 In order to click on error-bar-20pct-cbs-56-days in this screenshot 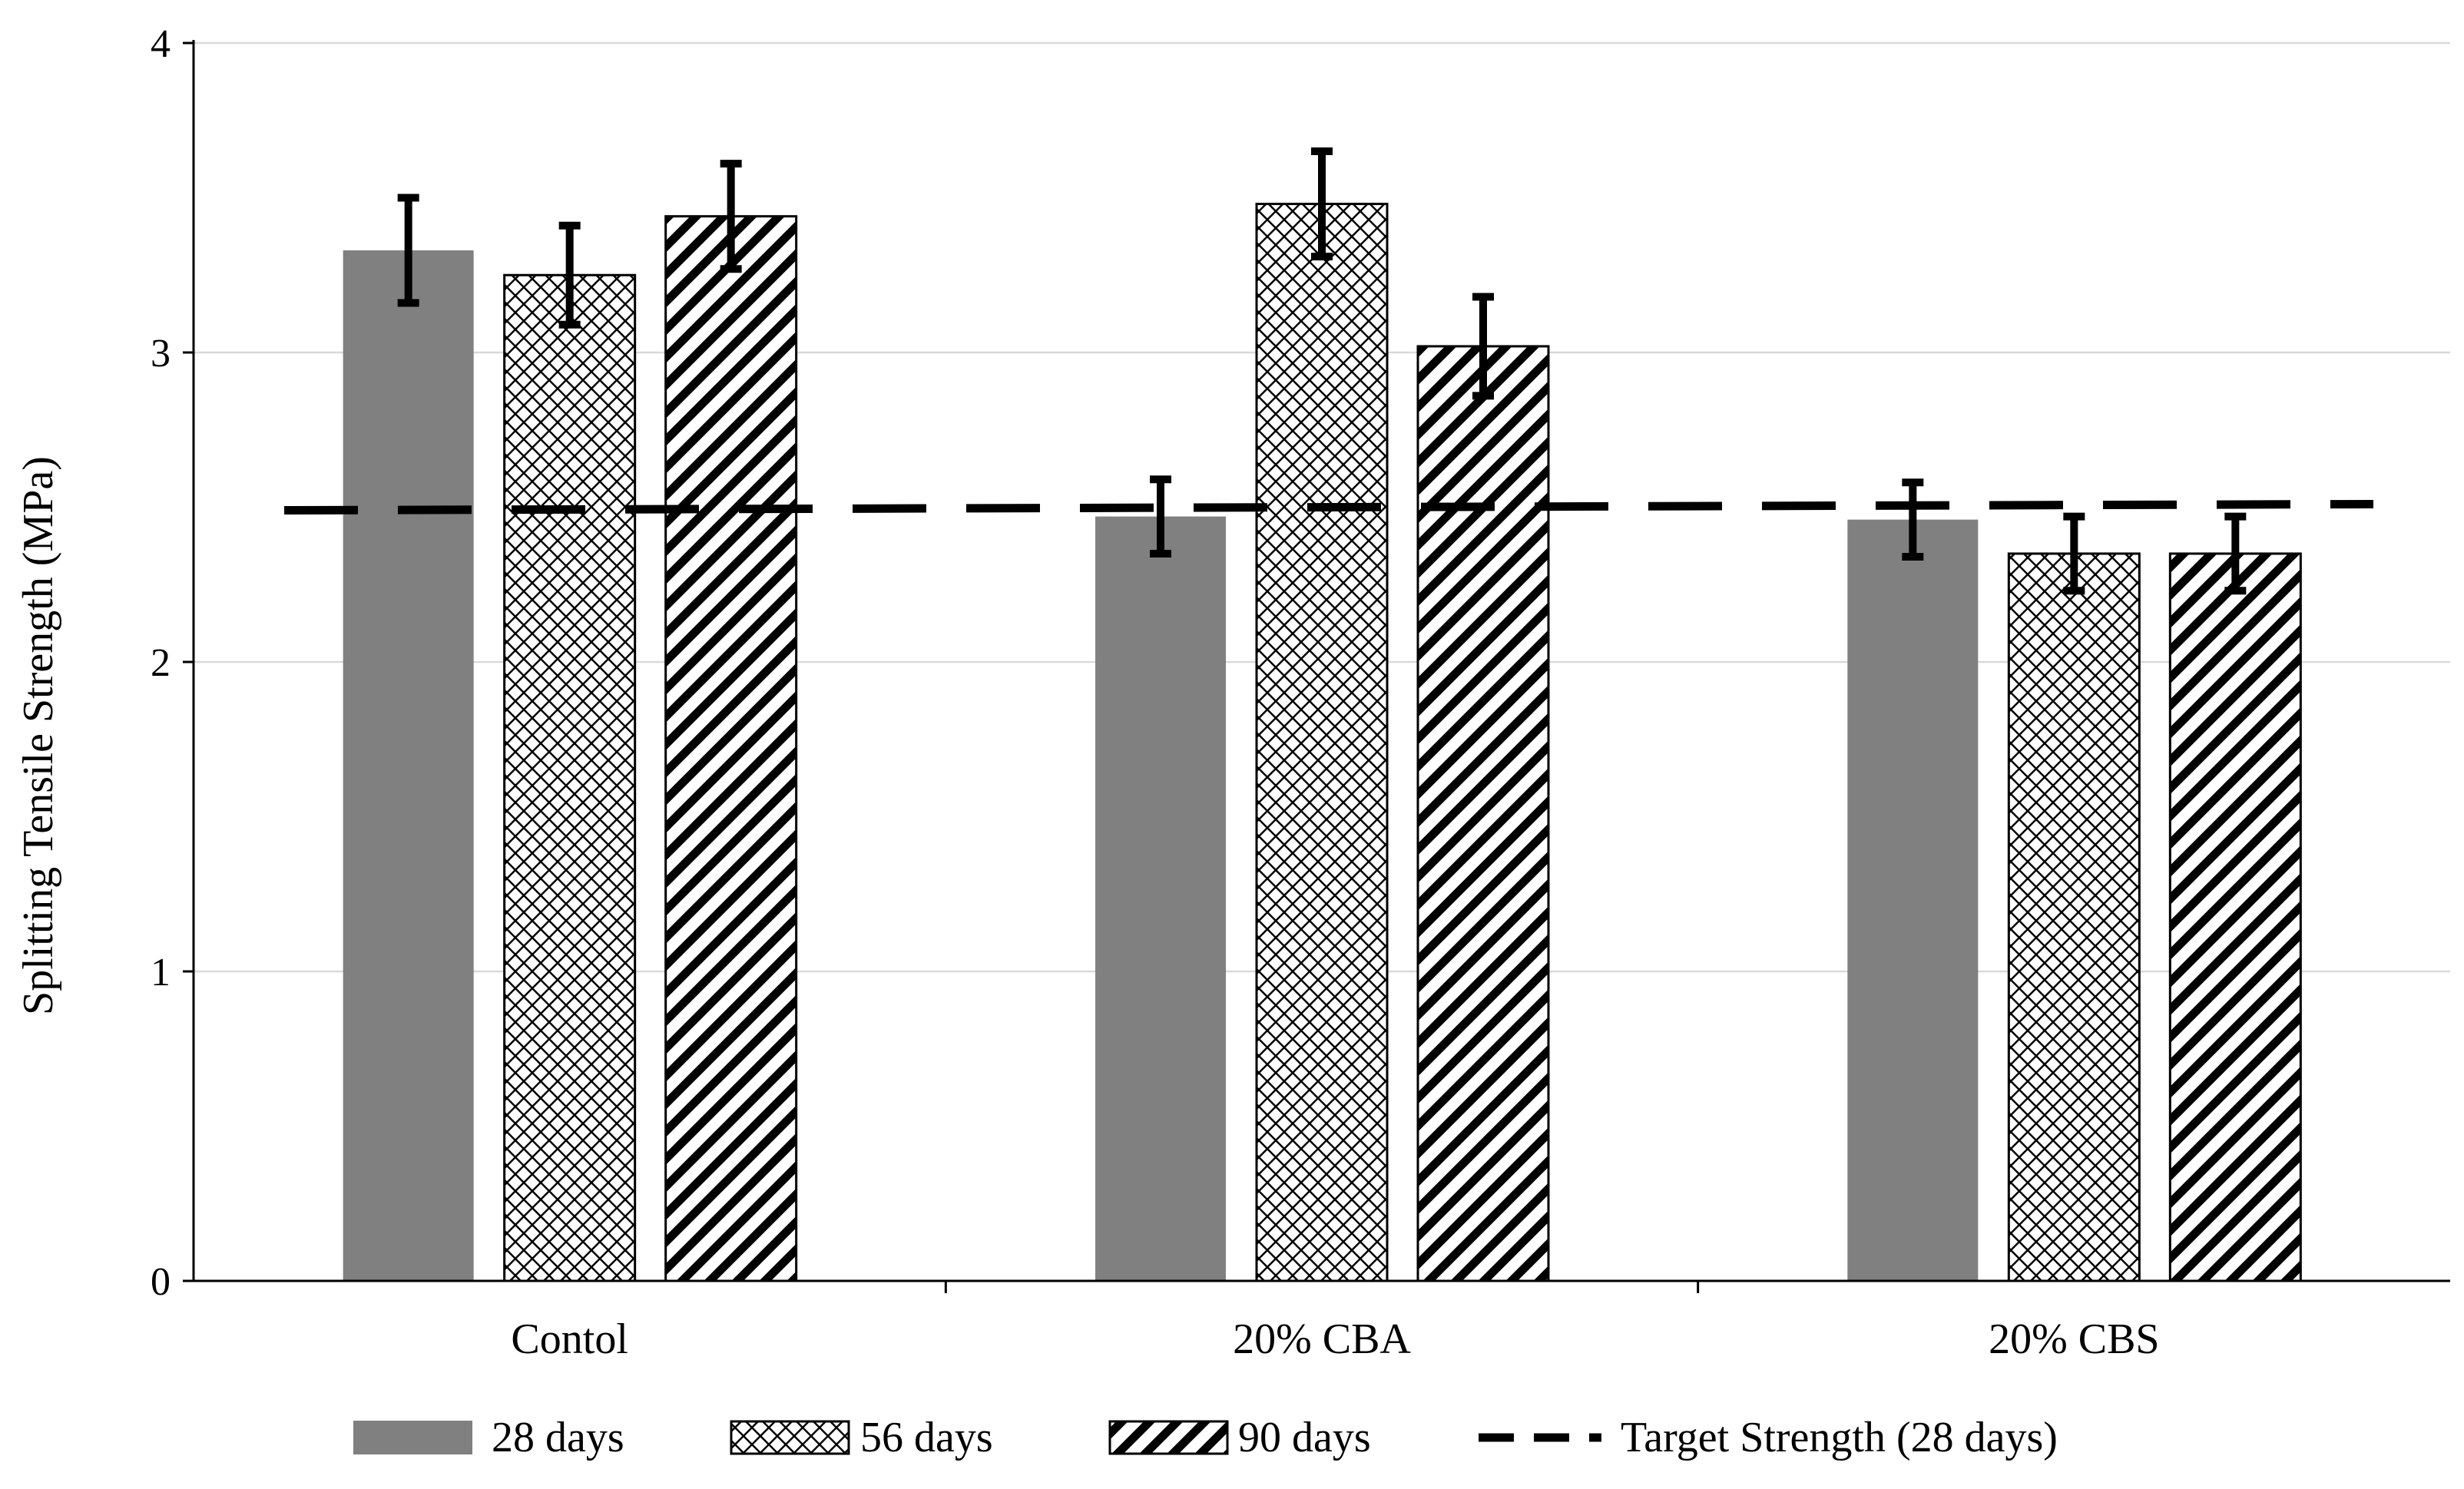, I will do `click(2074, 553)`.